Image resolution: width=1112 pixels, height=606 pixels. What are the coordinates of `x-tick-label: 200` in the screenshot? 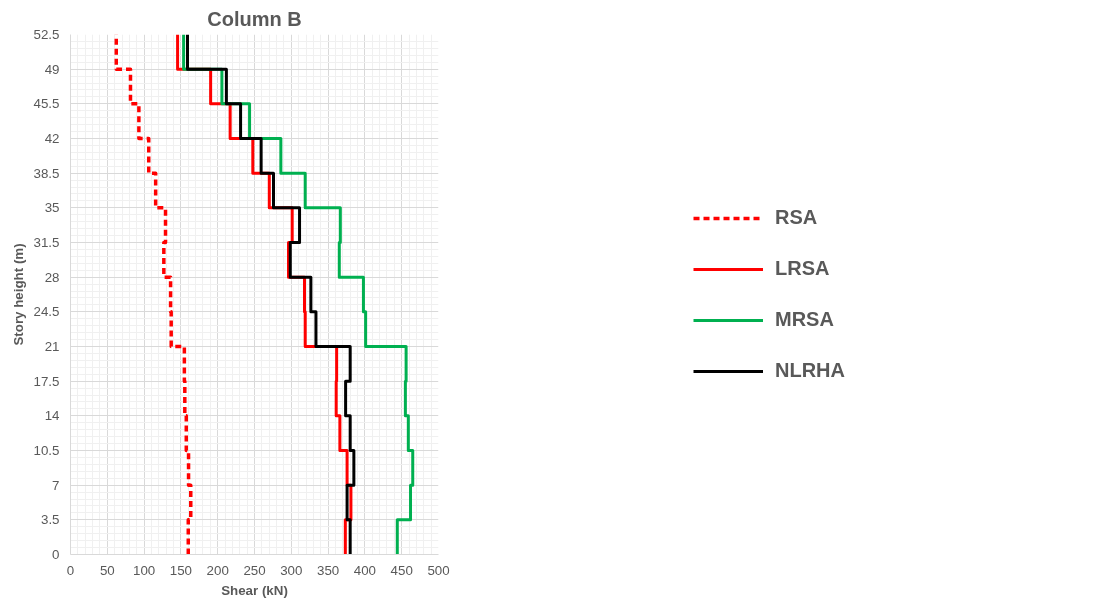 It's located at (217, 570).